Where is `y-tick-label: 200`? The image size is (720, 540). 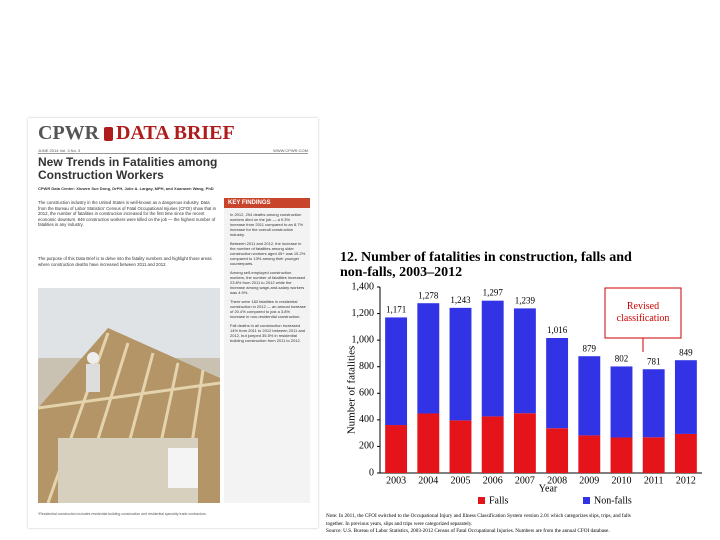
y-tick-label: 200 is located at coordinates (366, 446).